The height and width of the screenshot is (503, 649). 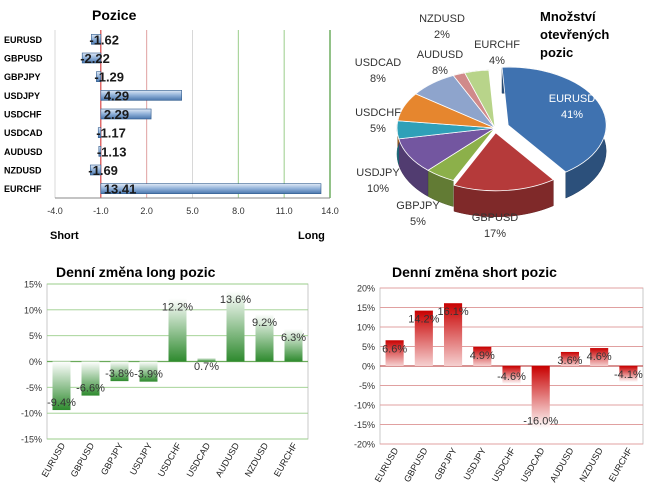 What do you see at coordinates (111, 133) in the screenshot?
I see `value-label: -1.17` at bounding box center [111, 133].